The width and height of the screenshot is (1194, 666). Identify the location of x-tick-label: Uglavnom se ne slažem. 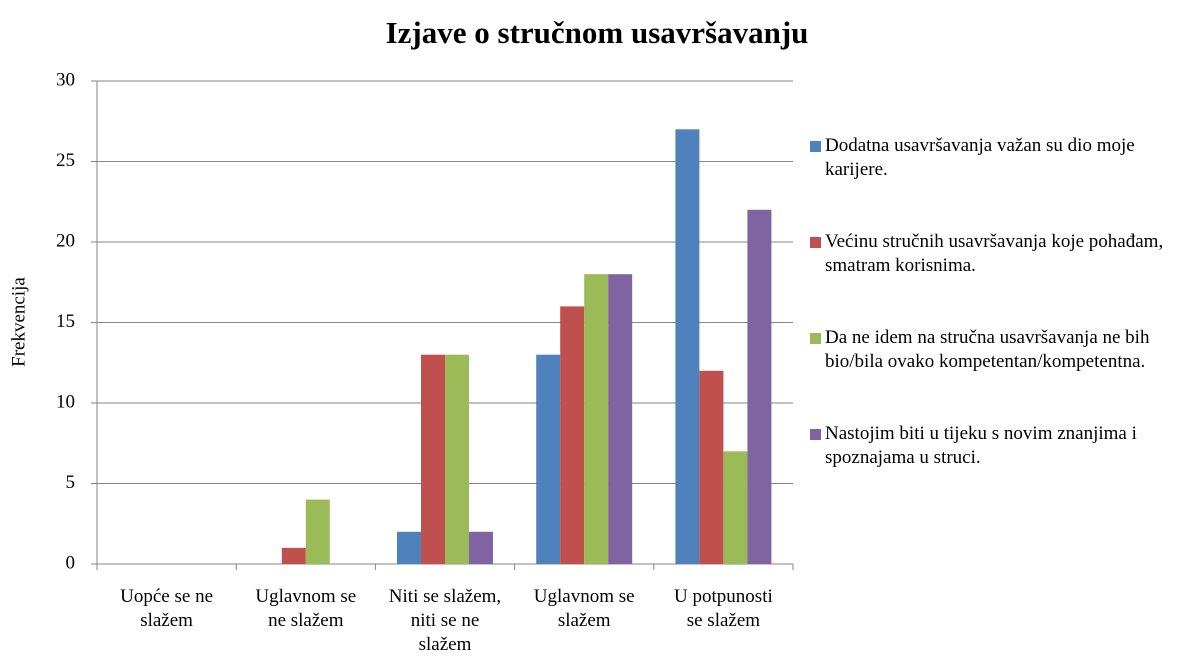
(305, 608).